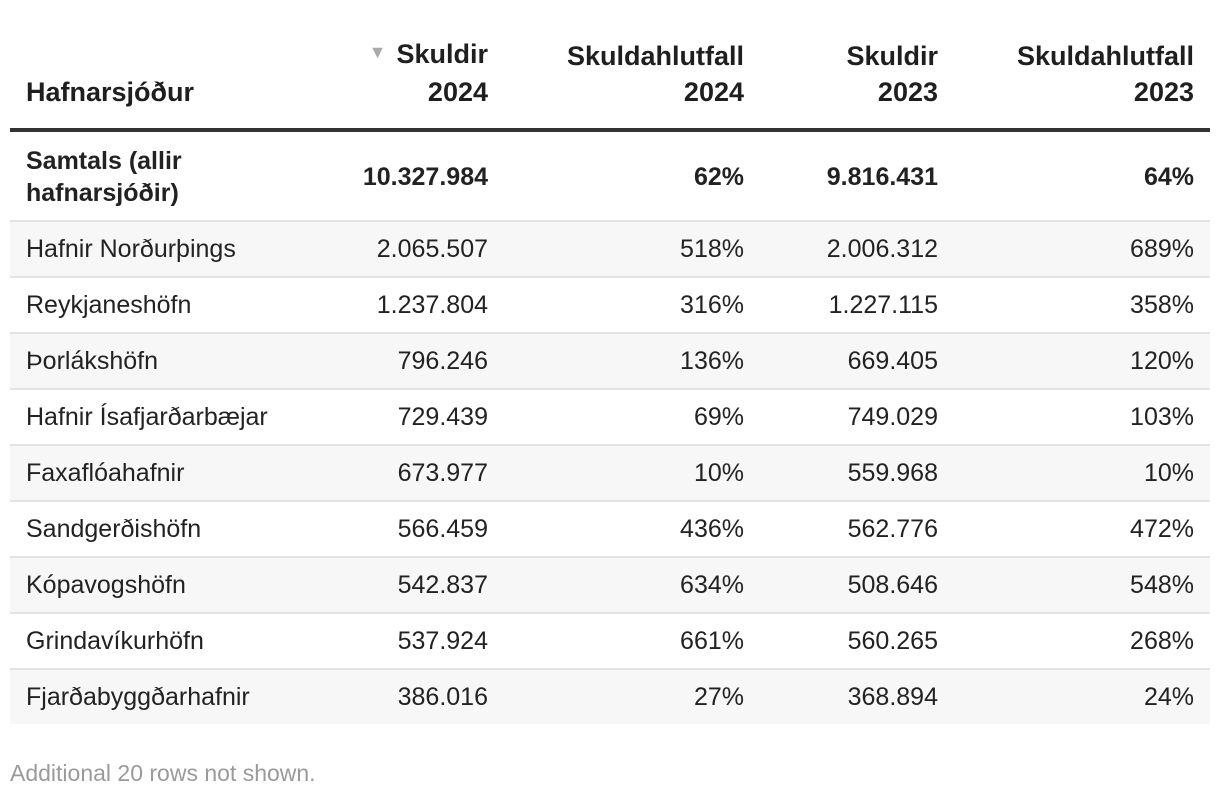  I want to click on cell-skuldir-2024: 537.924, so click(424, 641).